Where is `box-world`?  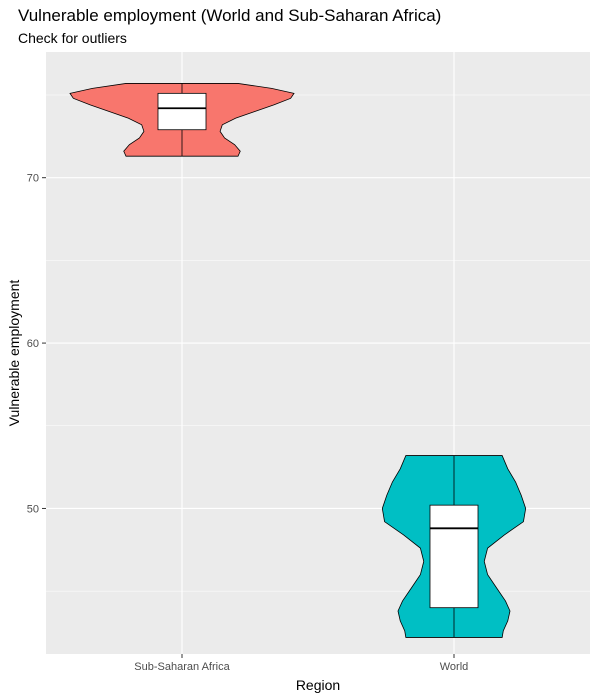 box-world is located at coordinates (454, 556).